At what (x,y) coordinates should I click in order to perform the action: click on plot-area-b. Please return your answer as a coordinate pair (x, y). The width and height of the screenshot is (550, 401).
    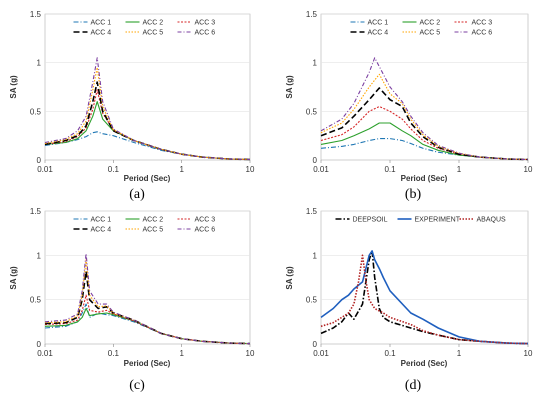
    Looking at the image, I should click on (424, 87).